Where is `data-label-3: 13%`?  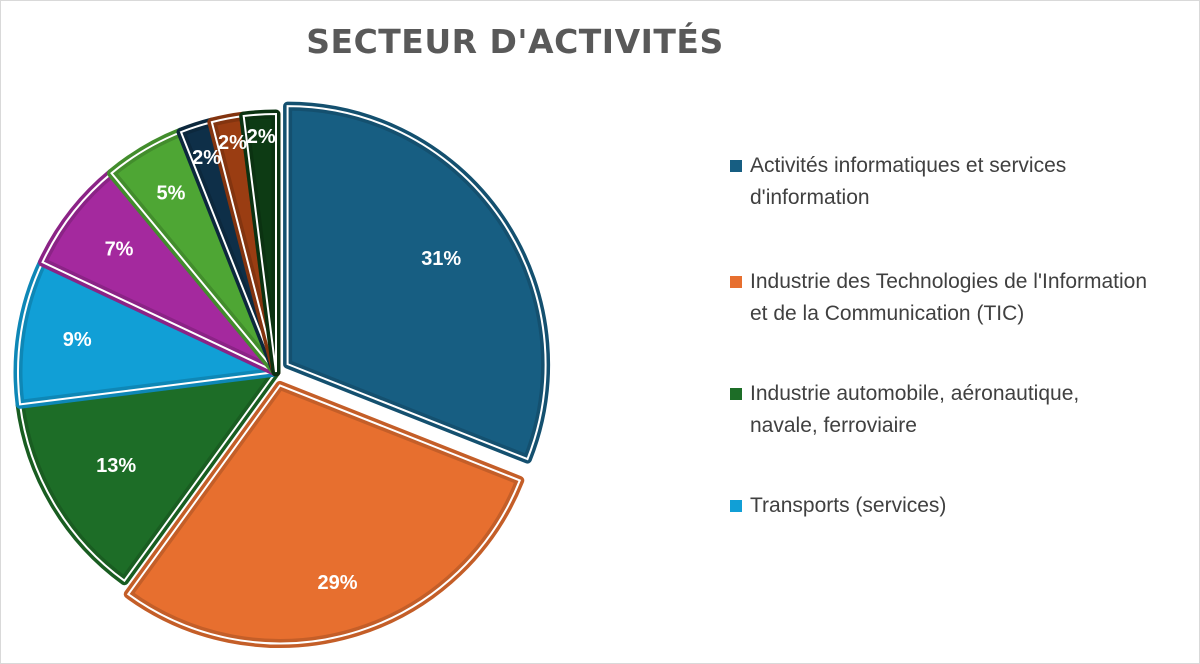 data-label-3: 13% is located at coordinates (116, 466).